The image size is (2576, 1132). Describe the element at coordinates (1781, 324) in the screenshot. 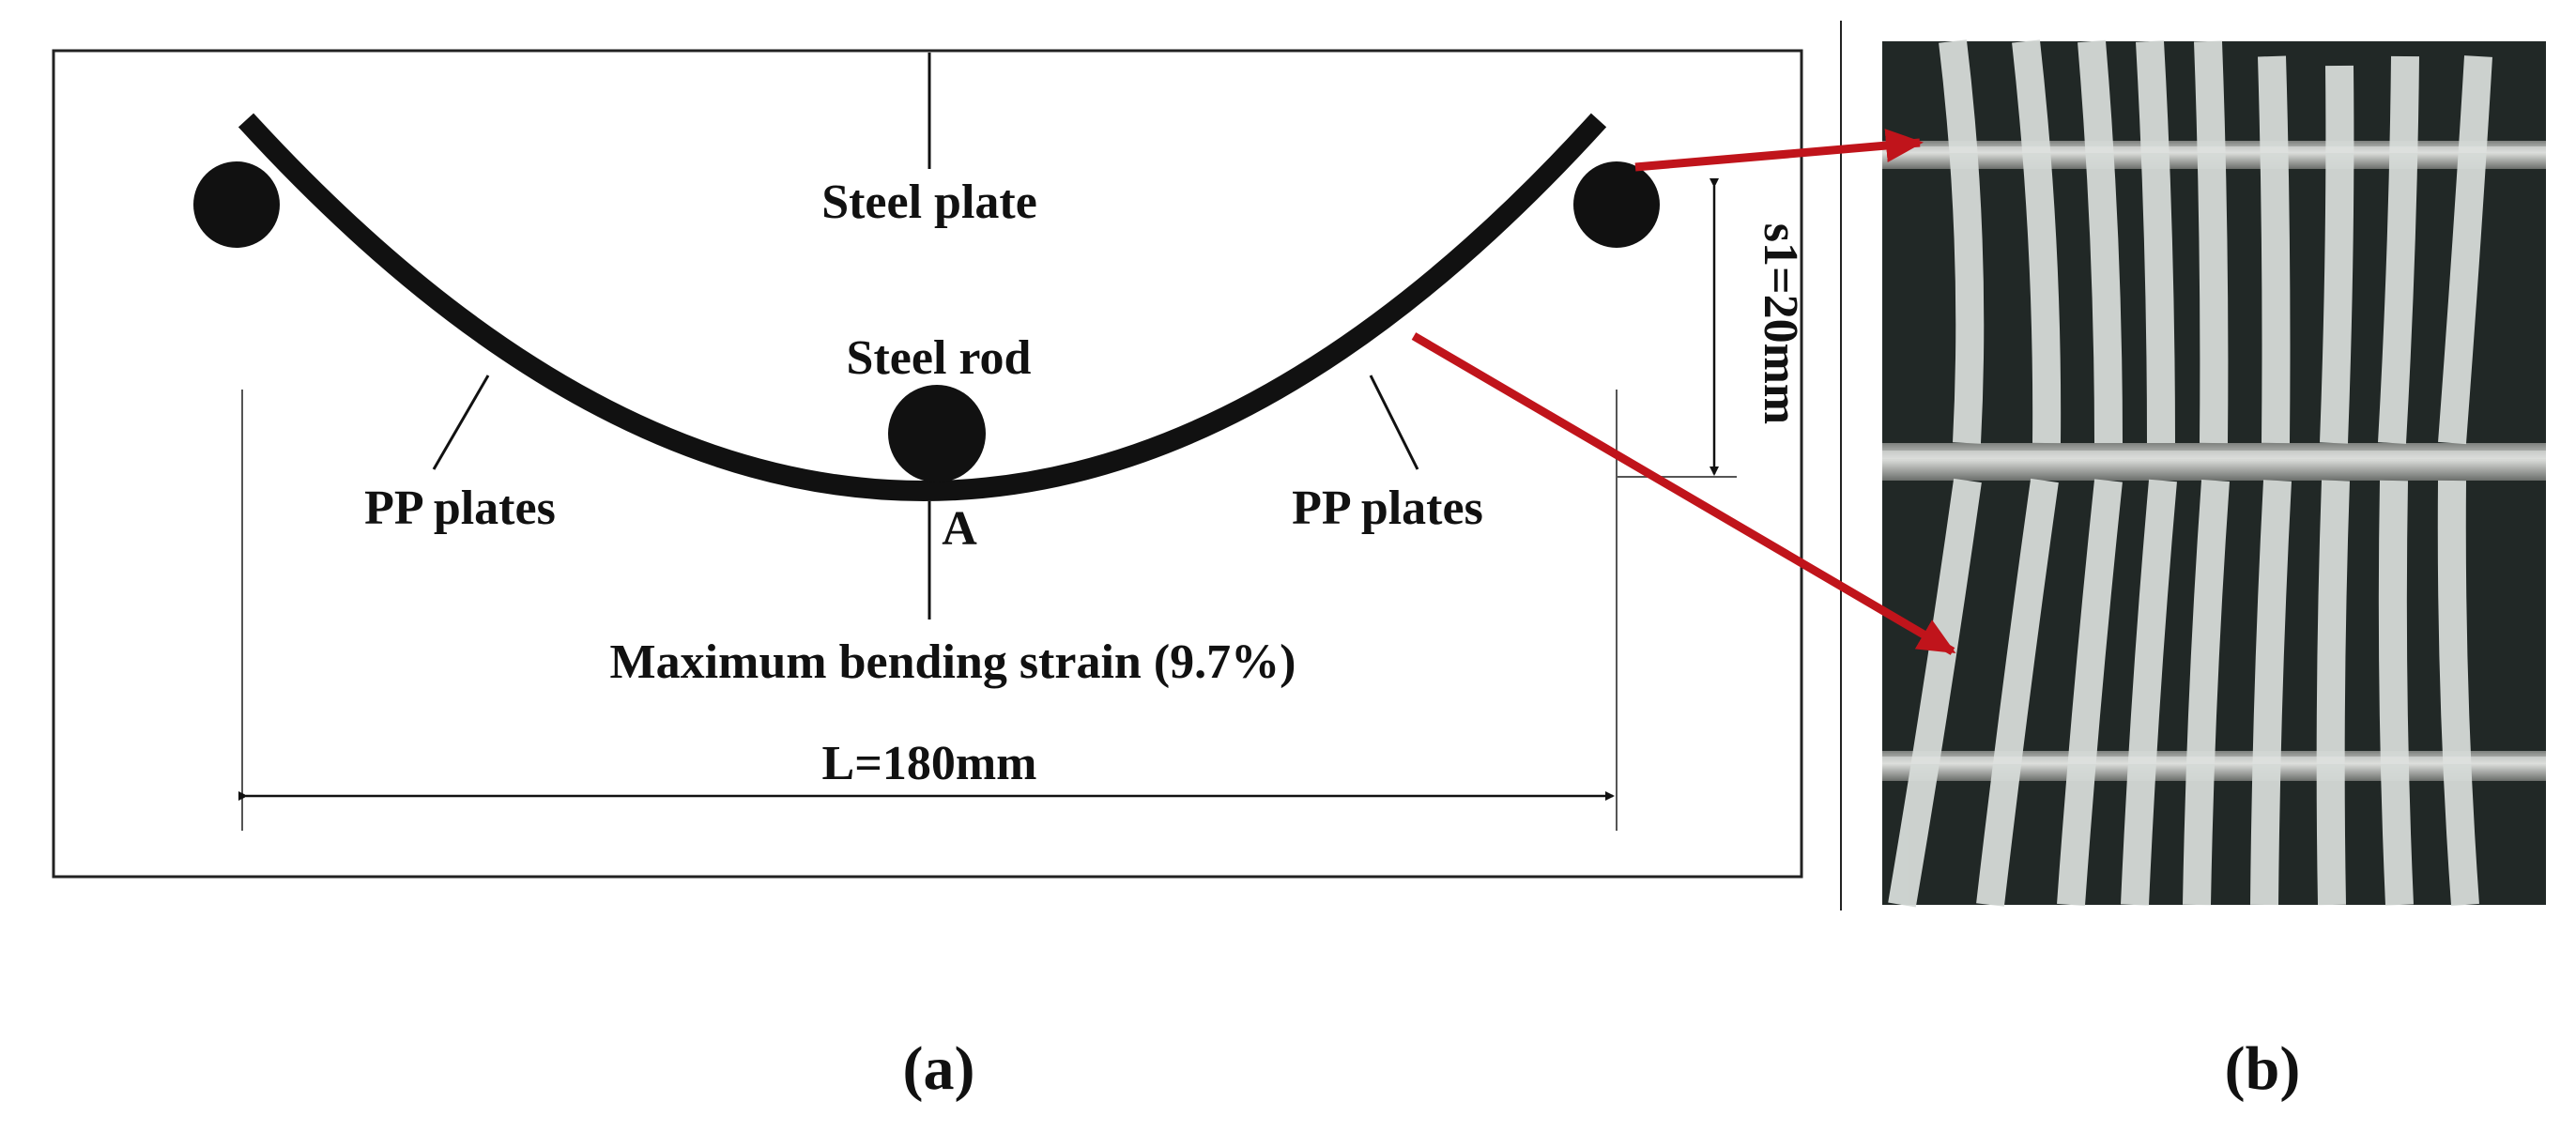

I see `sag-label: s1=20mm` at that location.